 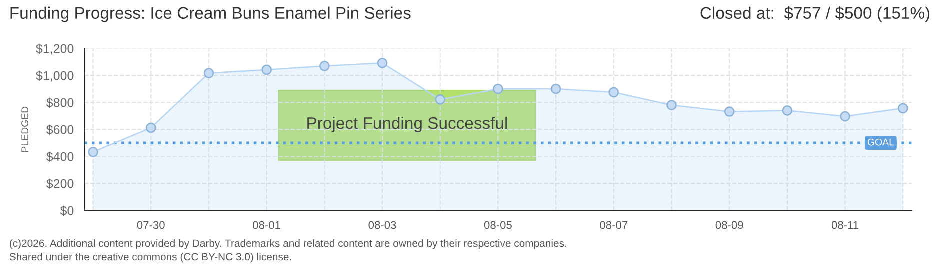 I want to click on y-tick-label: $0, so click(x=67, y=211).